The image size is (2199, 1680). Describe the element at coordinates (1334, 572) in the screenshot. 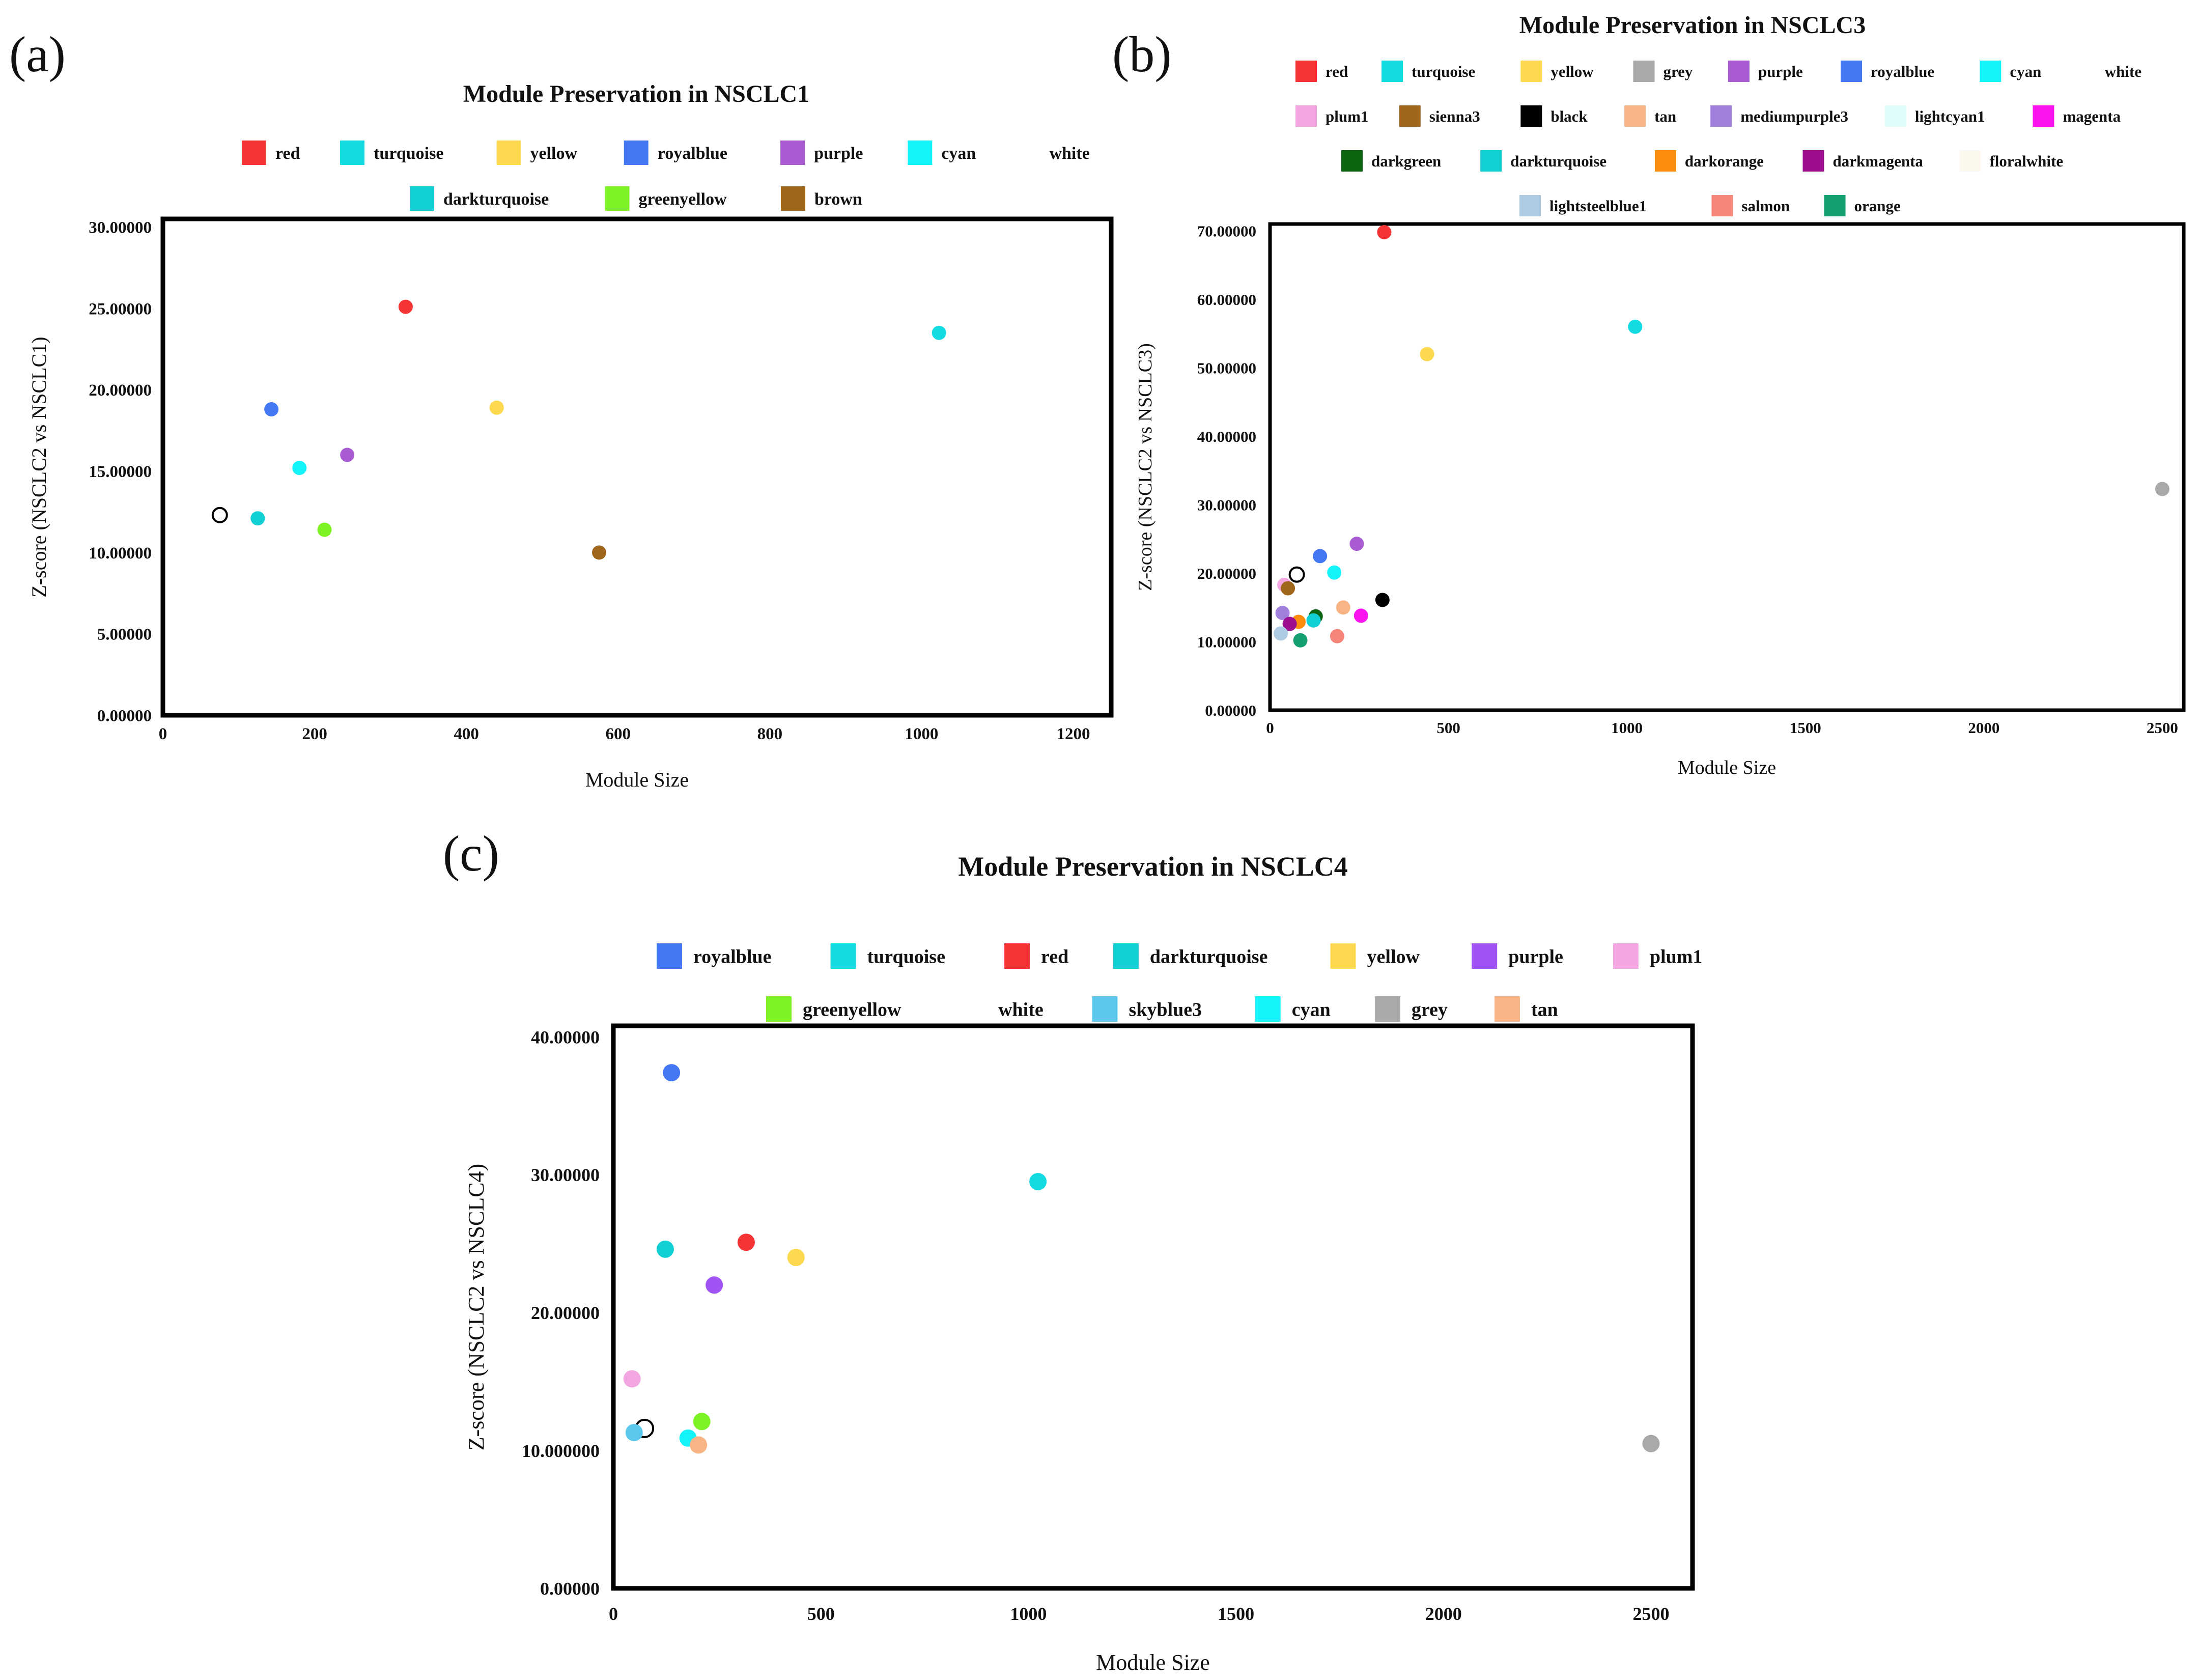

I see `data-point-cyan` at that location.